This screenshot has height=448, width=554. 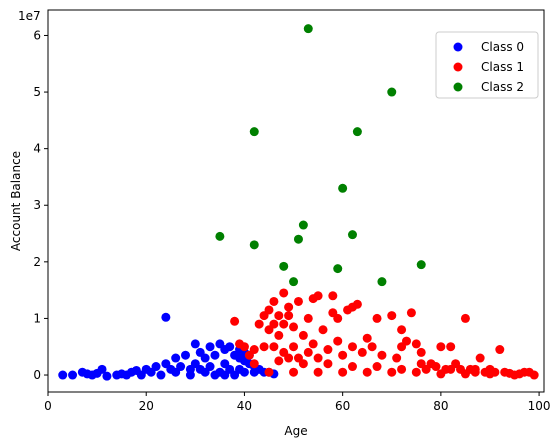 I want to click on x-axis-label: Age, so click(x=295, y=431).